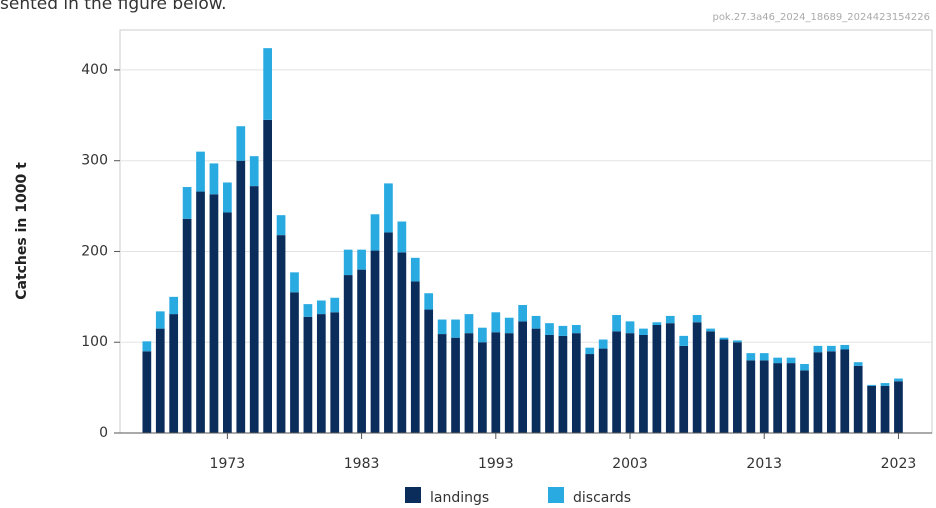 The width and height of the screenshot is (936, 508). I want to click on x-tick-label: 2013, so click(764, 464).